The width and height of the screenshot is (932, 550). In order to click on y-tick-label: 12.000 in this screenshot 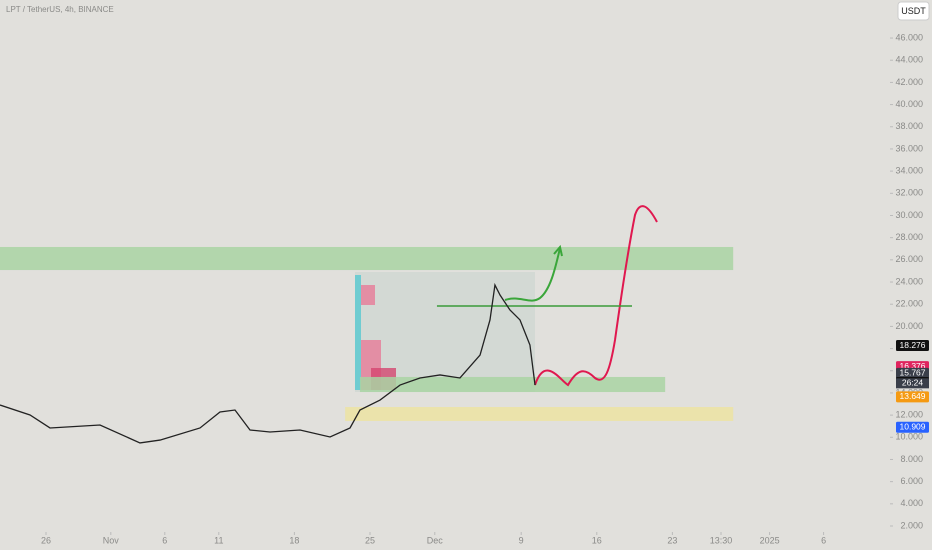, I will do `click(909, 414)`.